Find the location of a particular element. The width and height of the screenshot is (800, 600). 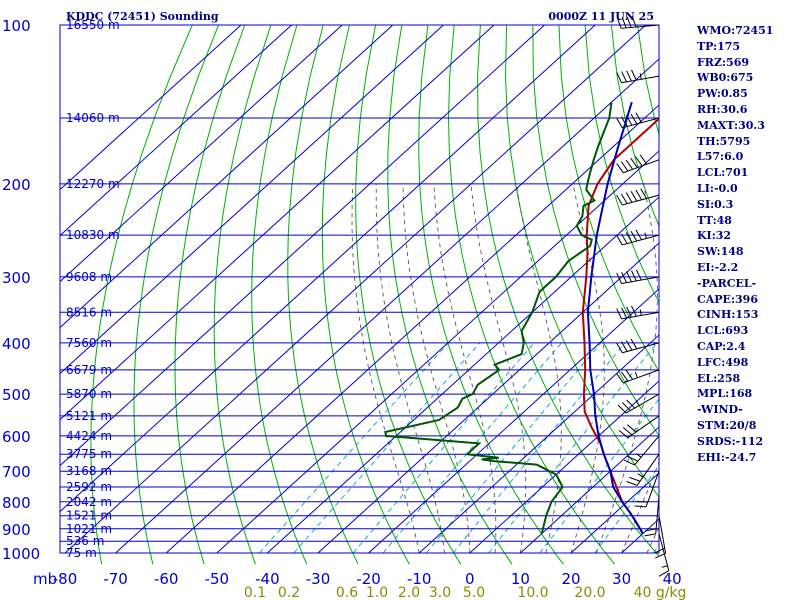

sounding-index: CAP:2.4 is located at coordinates (721, 346).